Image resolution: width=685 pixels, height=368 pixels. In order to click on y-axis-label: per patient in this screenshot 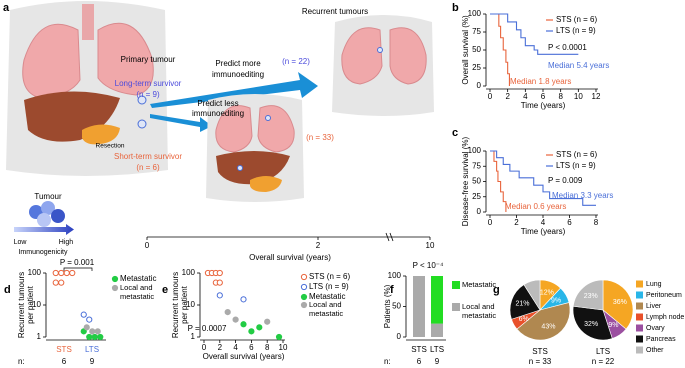, I will do `click(184, 304)`.